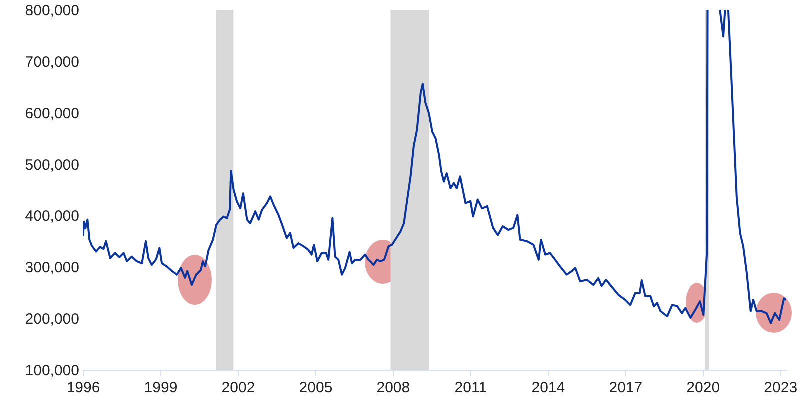 The height and width of the screenshot is (400, 800). Describe the element at coordinates (549, 388) in the screenshot. I see `x-tick-label: 2014` at that location.